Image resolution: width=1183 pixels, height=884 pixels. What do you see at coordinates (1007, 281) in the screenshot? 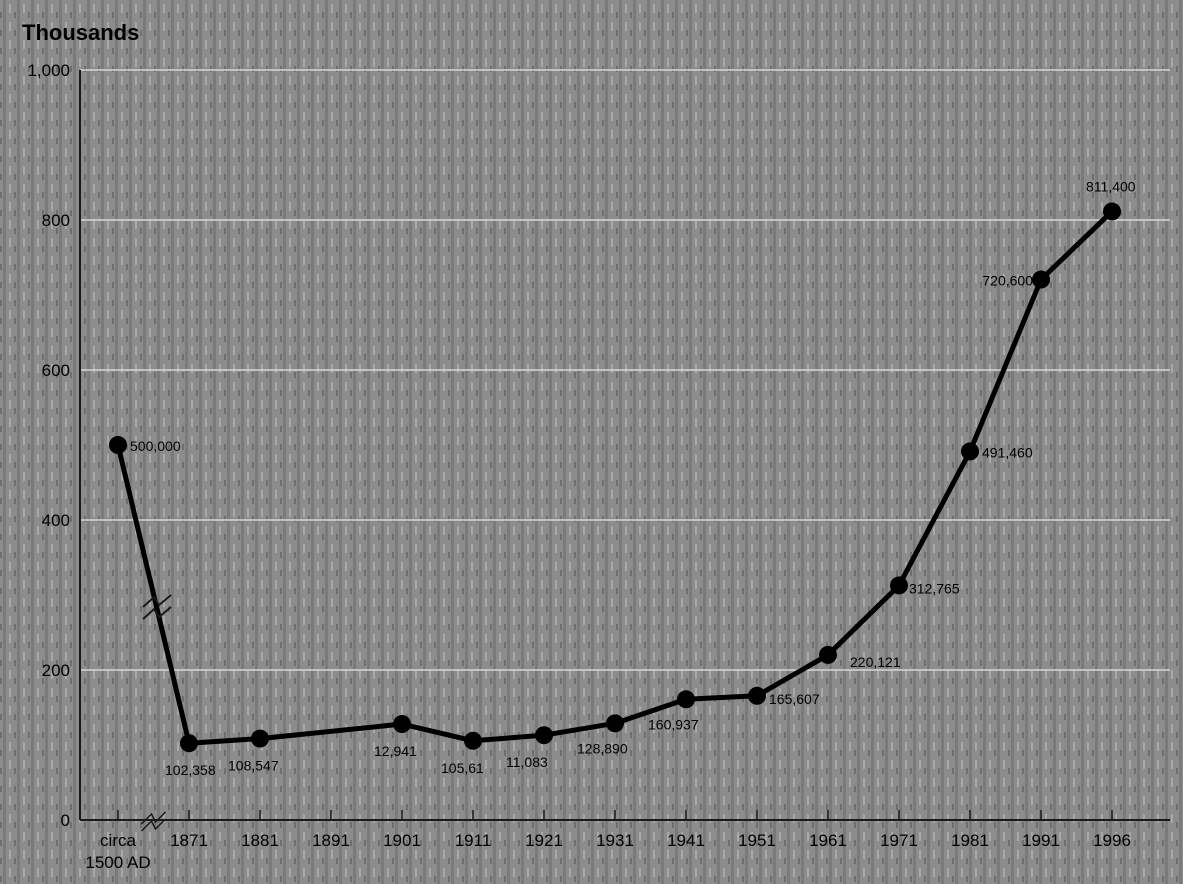
I see `data-label: 720,600` at bounding box center [1007, 281].